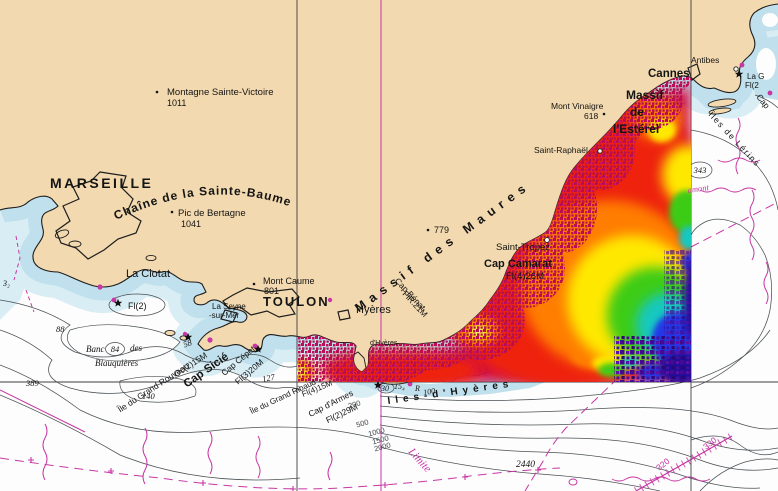 This screenshot has width=778, height=491. What do you see at coordinates (172, 212) in the screenshot?
I see `peak-dot-bertagne` at bounding box center [172, 212].